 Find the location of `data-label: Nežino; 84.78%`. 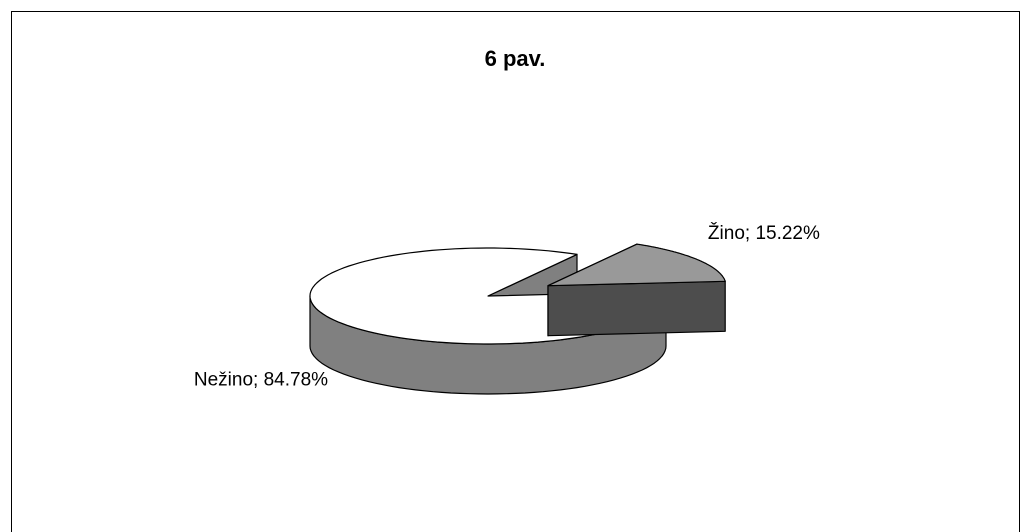

data-label: Nežino; 84.78% is located at coordinates (261, 380).